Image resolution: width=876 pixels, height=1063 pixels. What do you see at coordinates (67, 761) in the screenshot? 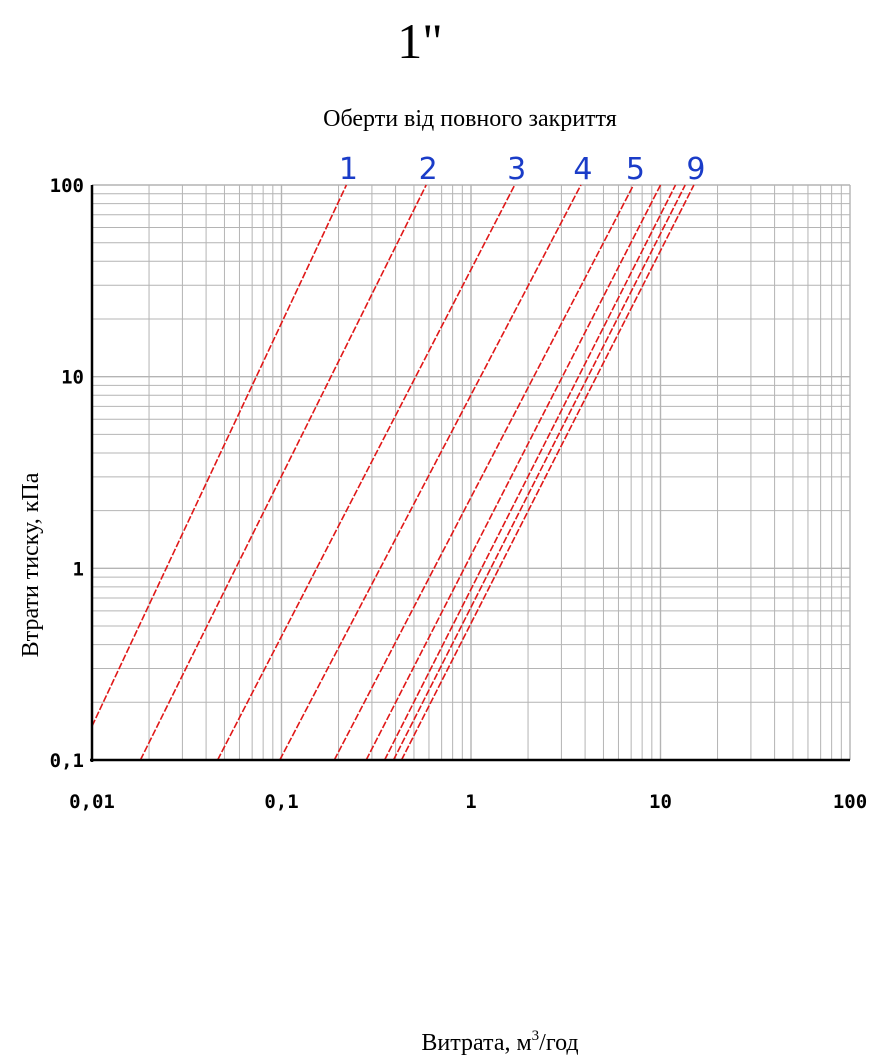
I see `y-tick-label: 0,1` at bounding box center [67, 761].